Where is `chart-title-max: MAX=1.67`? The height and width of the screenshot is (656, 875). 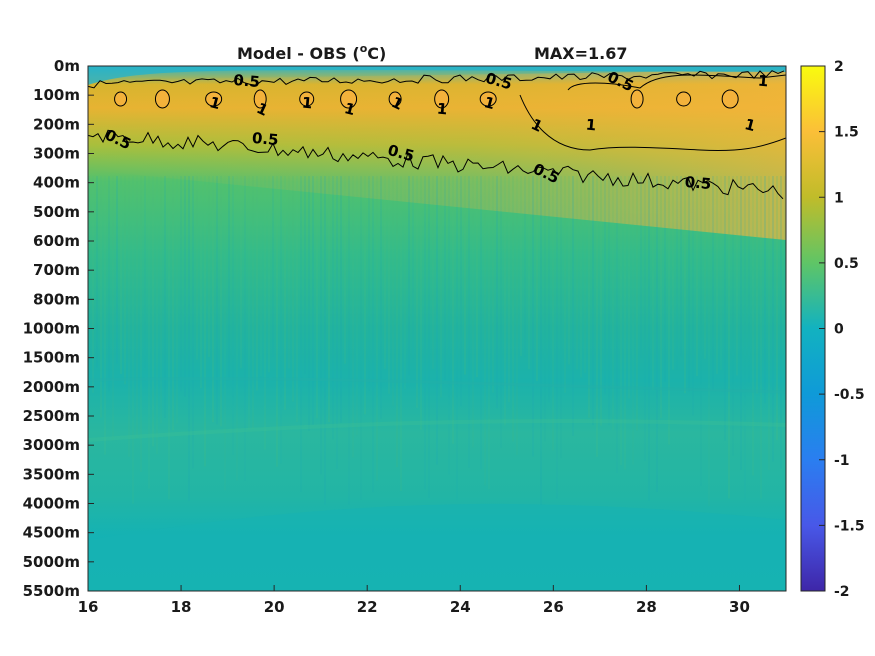 chart-title-max: MAX=1.67 is located at coordinates (581, 53).